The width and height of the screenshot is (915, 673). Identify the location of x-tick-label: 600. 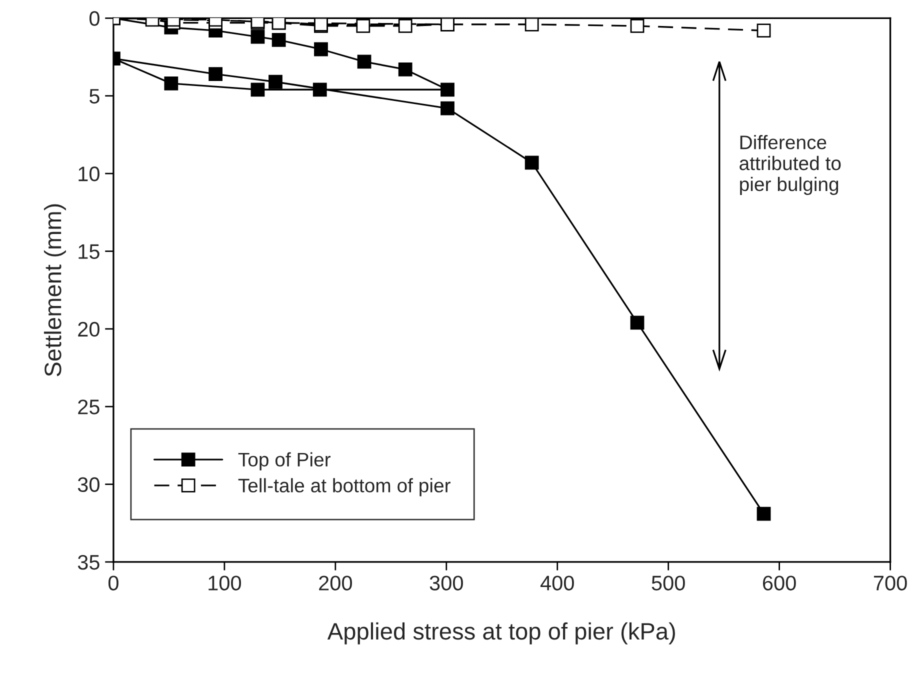
(779, 583).